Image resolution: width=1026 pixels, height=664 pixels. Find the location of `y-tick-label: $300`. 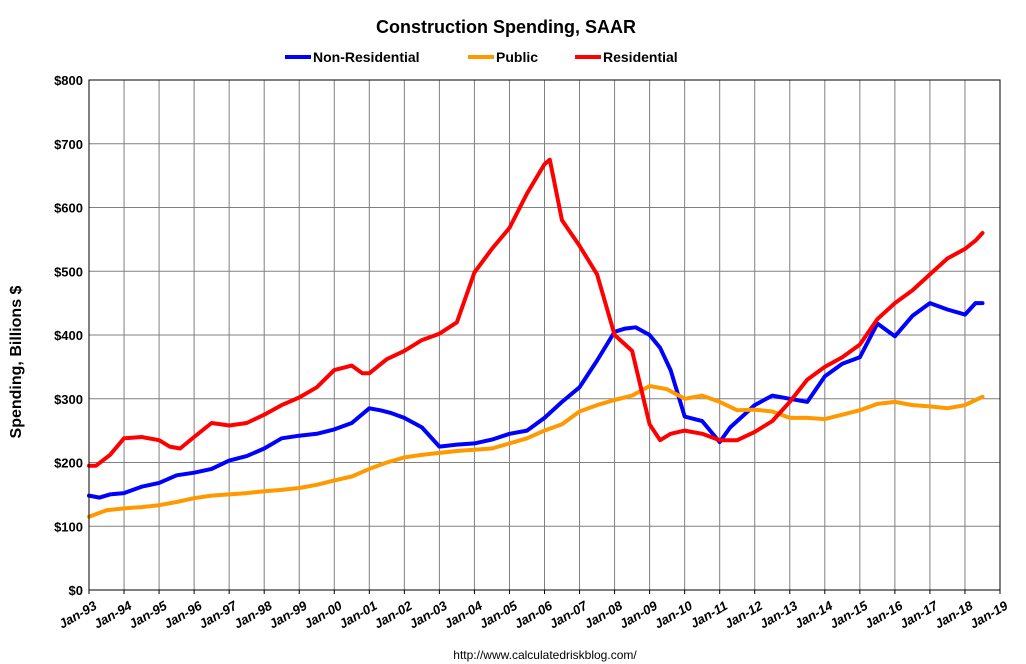

y-tick-label: $300 is located at coordinates (68, 399).